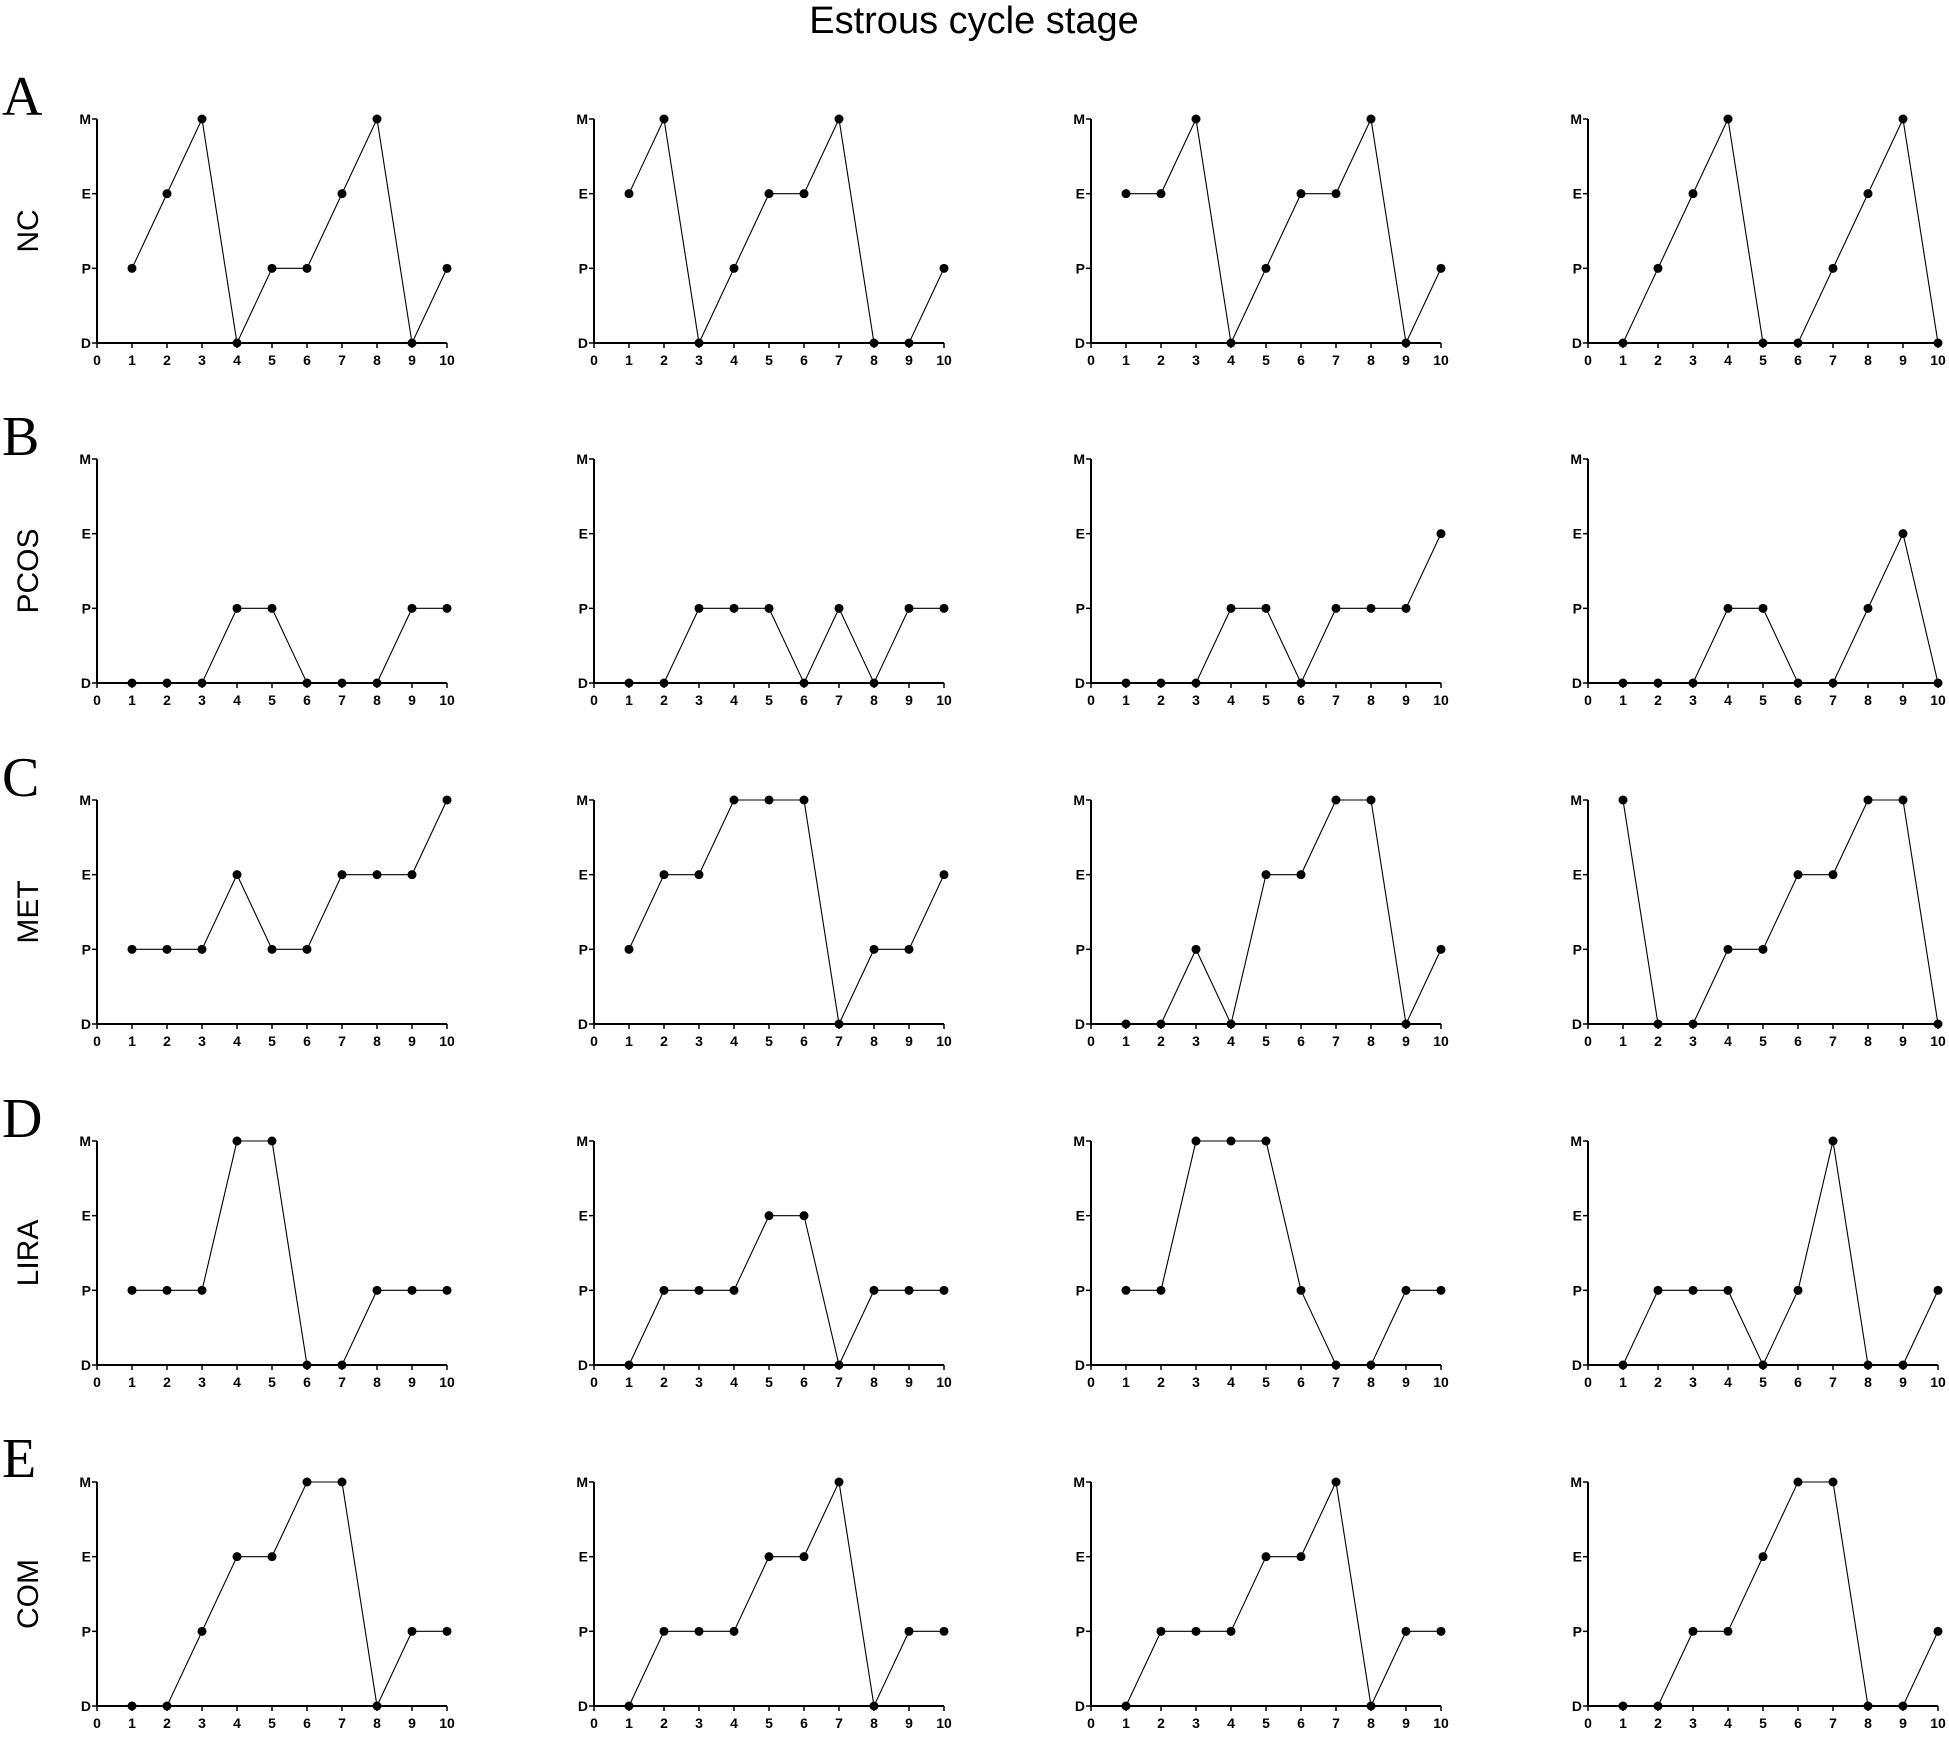 The height and width of the screenshot is (1737, 1949). What do you see at coordinates (1758, 1261) in the screenshot?
I see `subplot-lira-4: D P E M 0 1 2 3 4 5 6 7 8 9 10` at bounding box center [1758, 1261].